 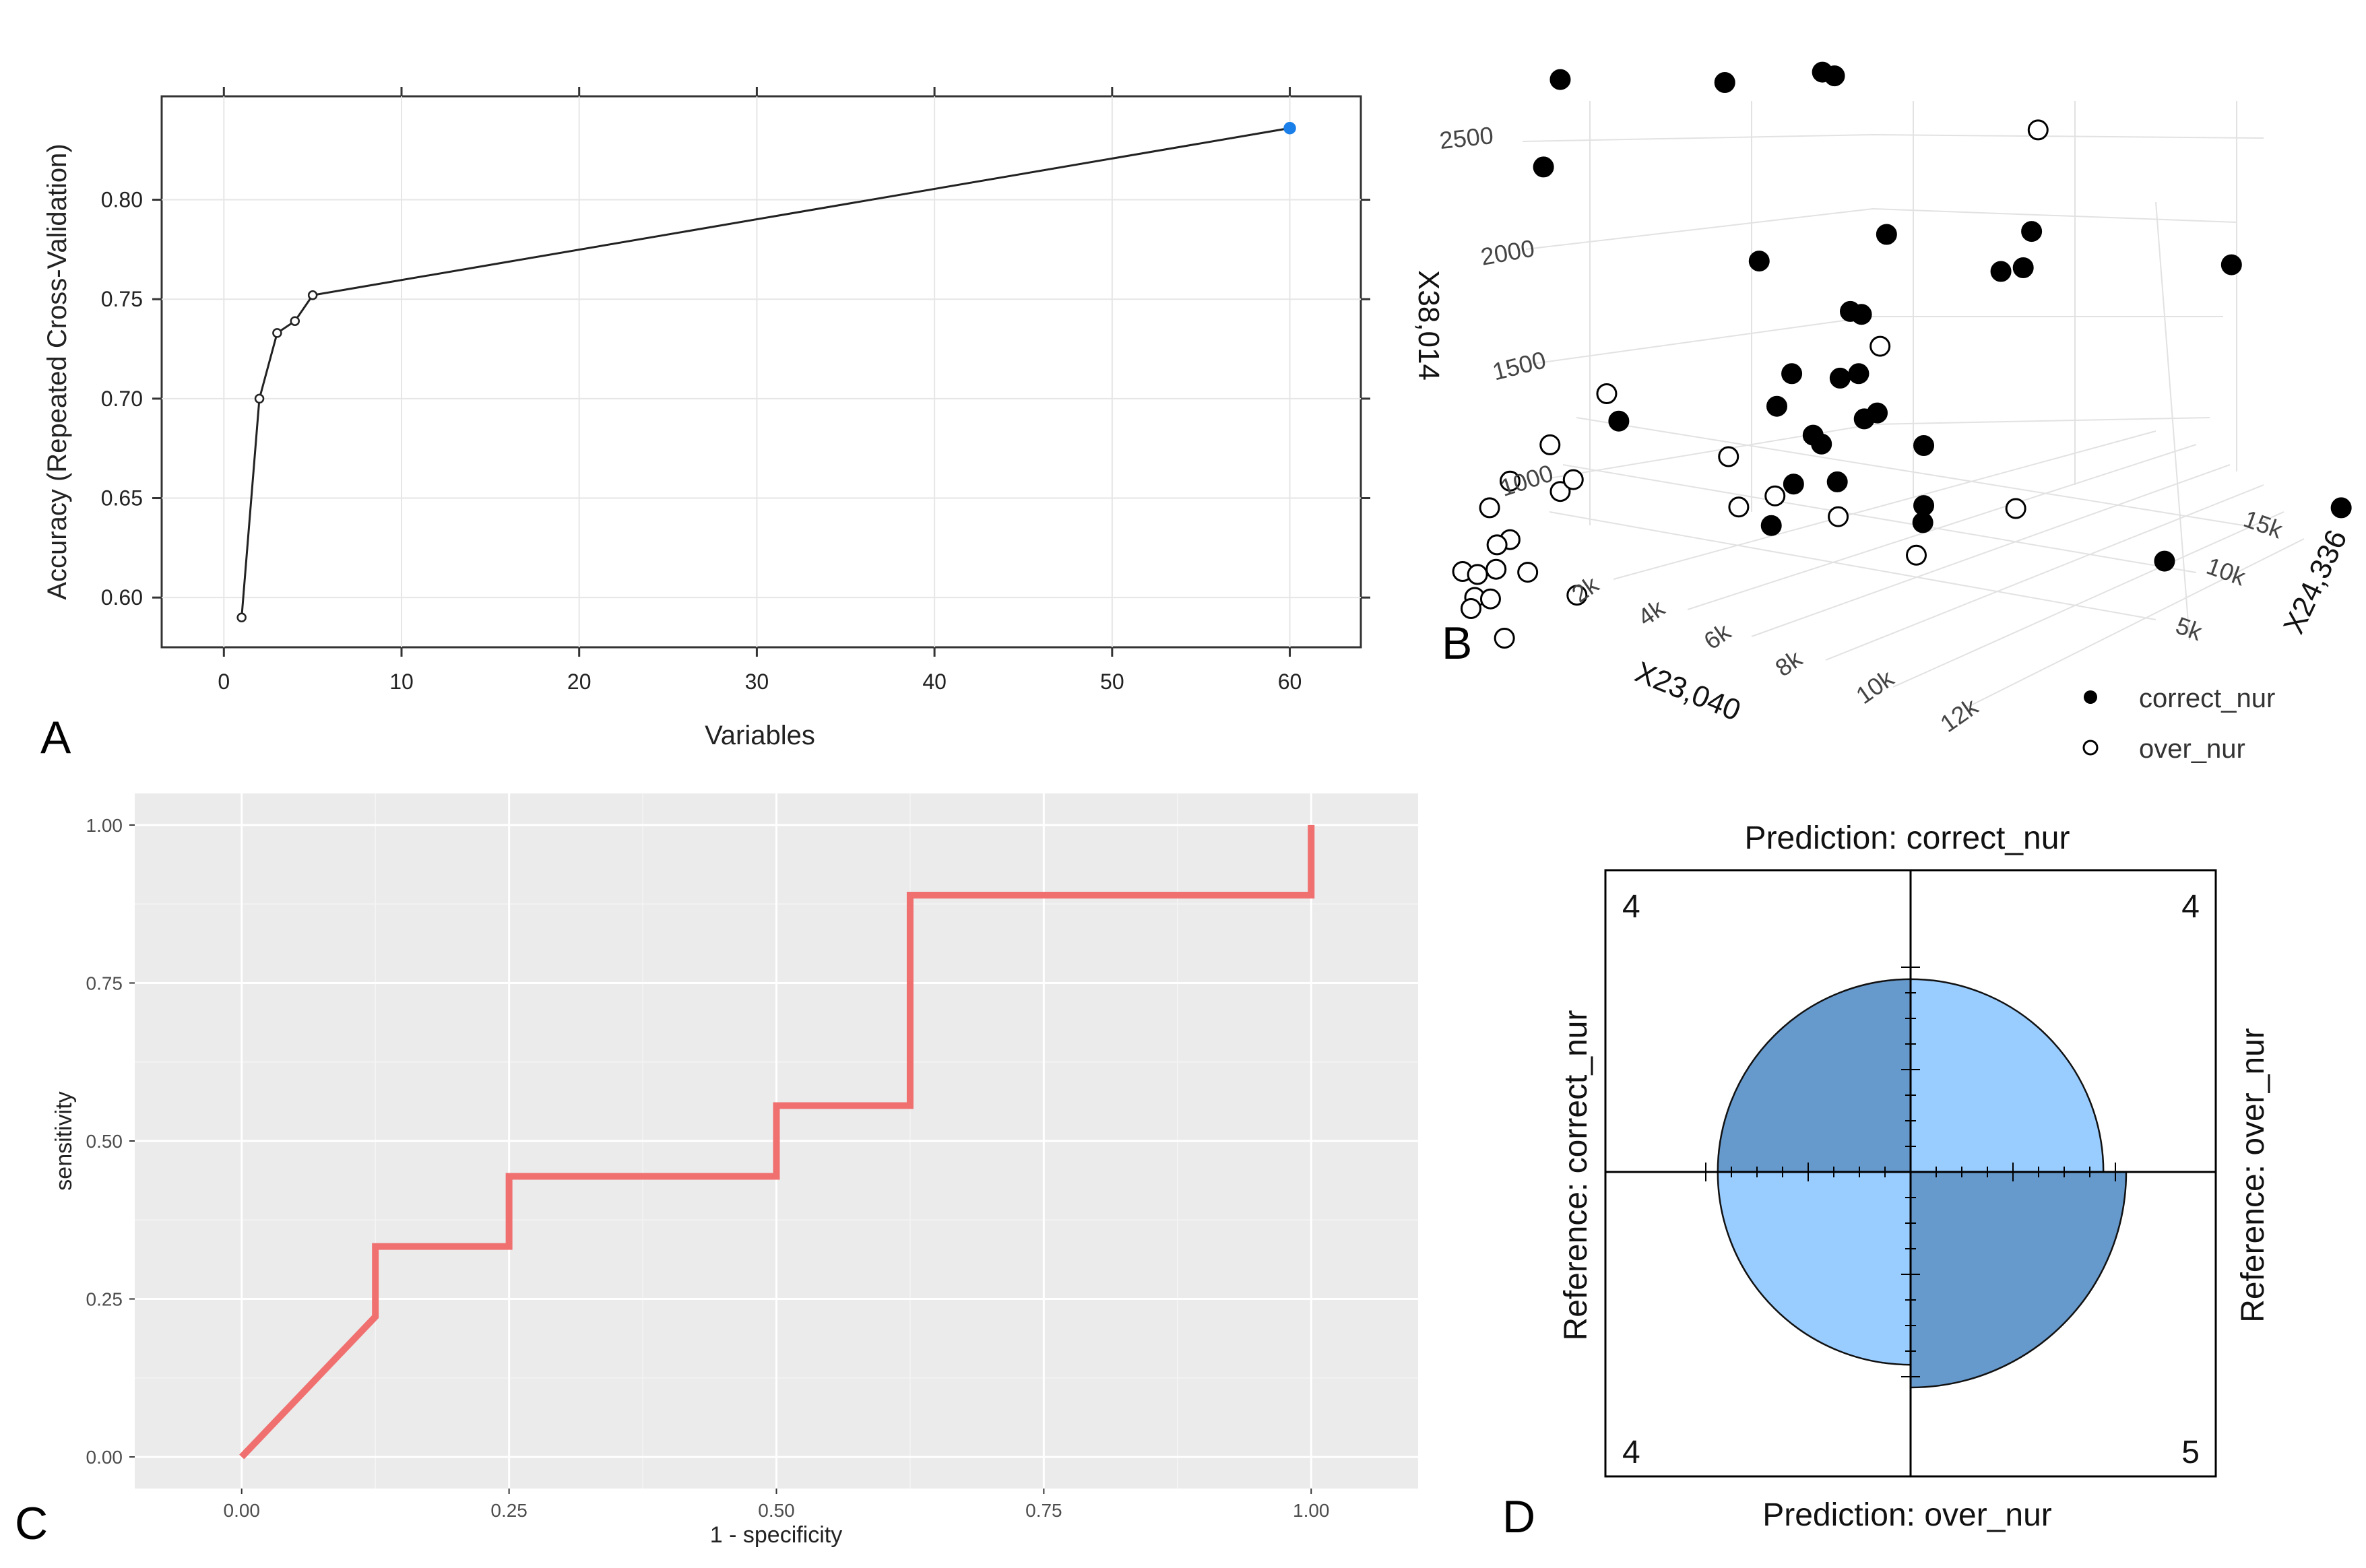 I want to click on panel-a-ytick-label-4: 0.80, so click(x=122, y=200).